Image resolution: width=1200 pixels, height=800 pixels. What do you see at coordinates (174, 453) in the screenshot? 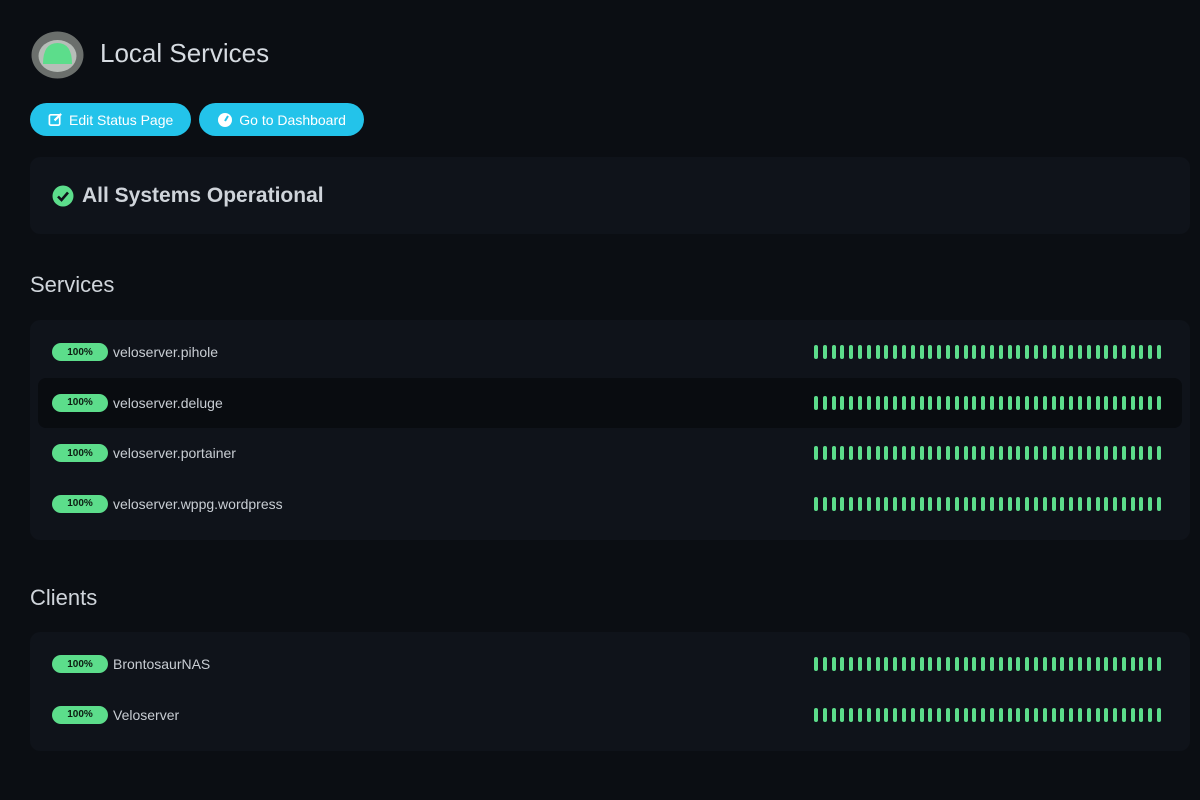
I see `monitor-name: veloserver.portainer` at bounding box center [174, 453].